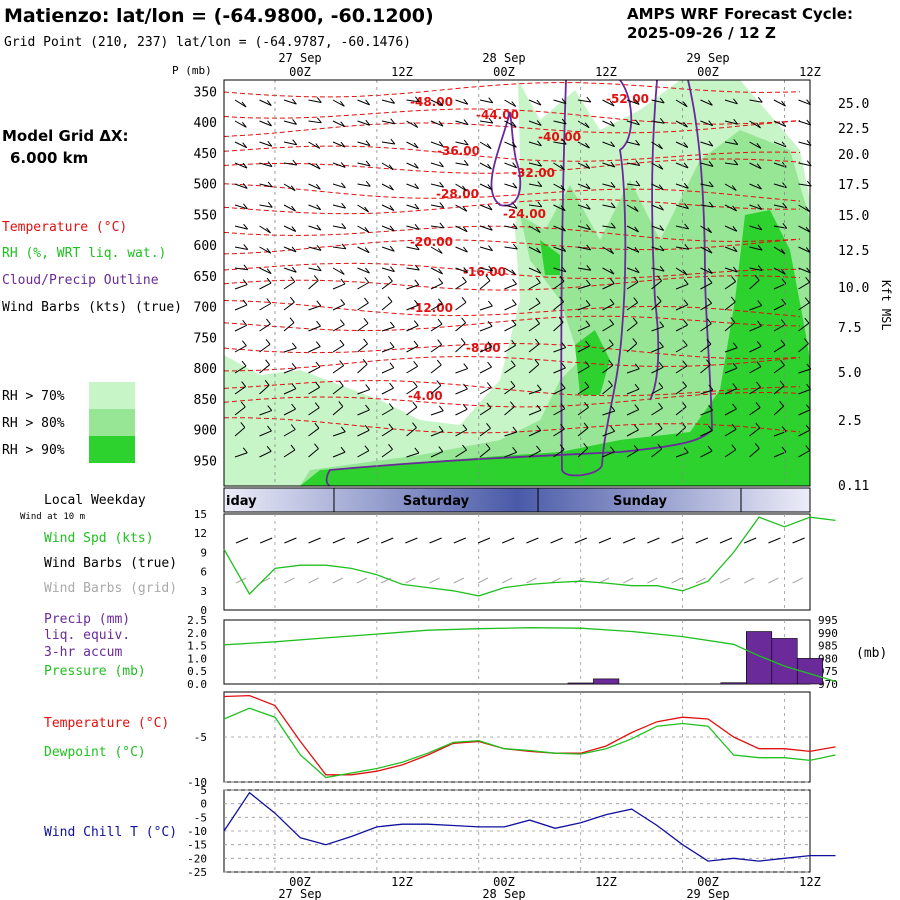 This screenshot has height=900, width=900. I want to click on hour-label: 00Z, so click(708, 882).